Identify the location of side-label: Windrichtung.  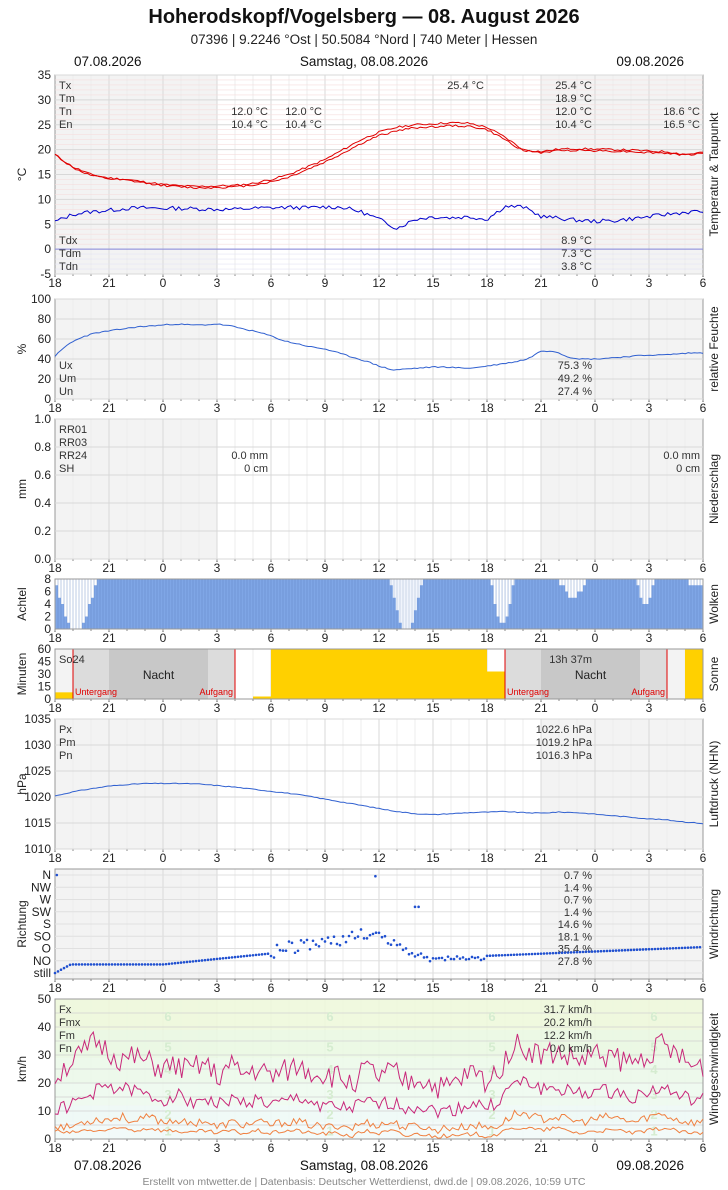
(714, 924).